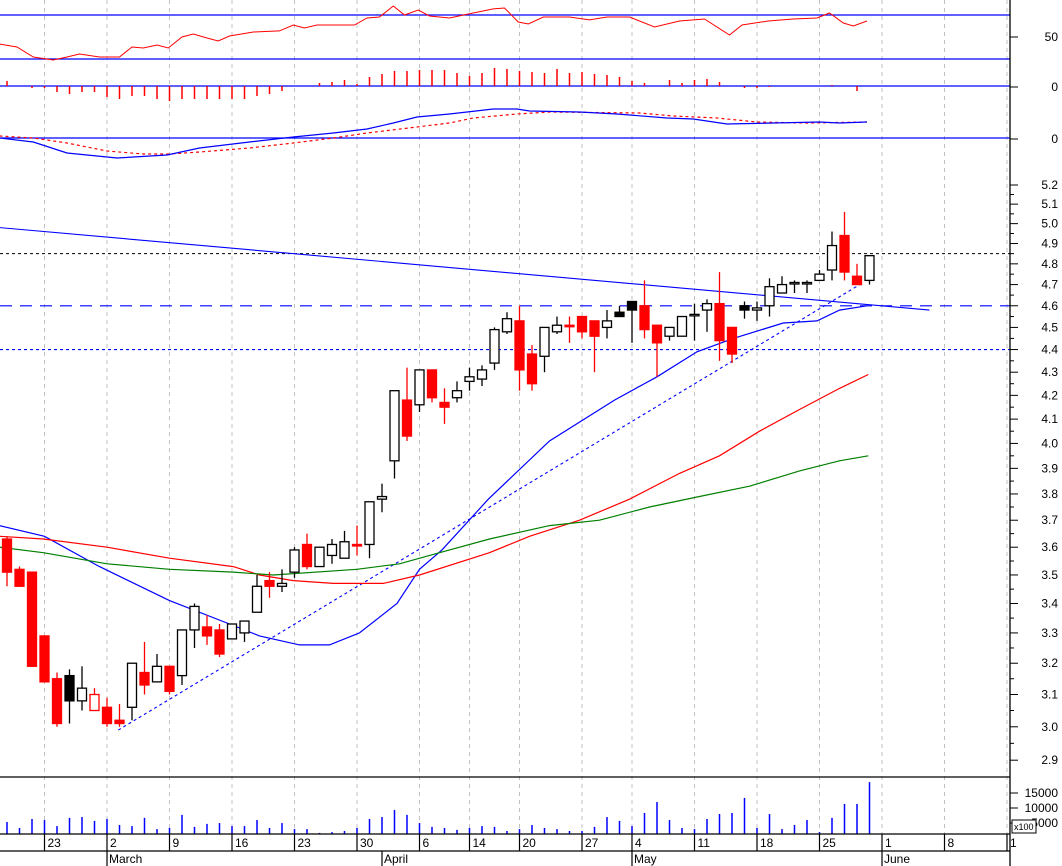 This screenshot has width=1062, height=866. What do you see at coordinates (1049, 575) in the screenshot?
I see `price-tick-label: 3.5` at bounding box center [1049, 575].